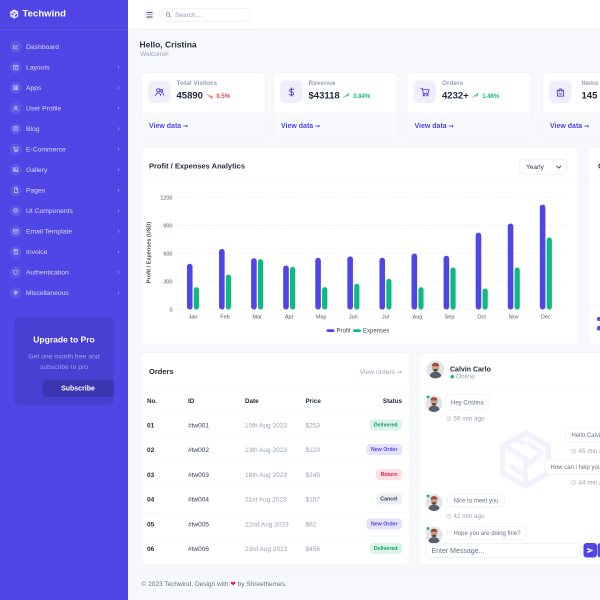 The height and width of the screenshot is (600, 600). Describe the element at coordinates (257, 318) in the screenshot. I see `svg-text: Mar` at that location.